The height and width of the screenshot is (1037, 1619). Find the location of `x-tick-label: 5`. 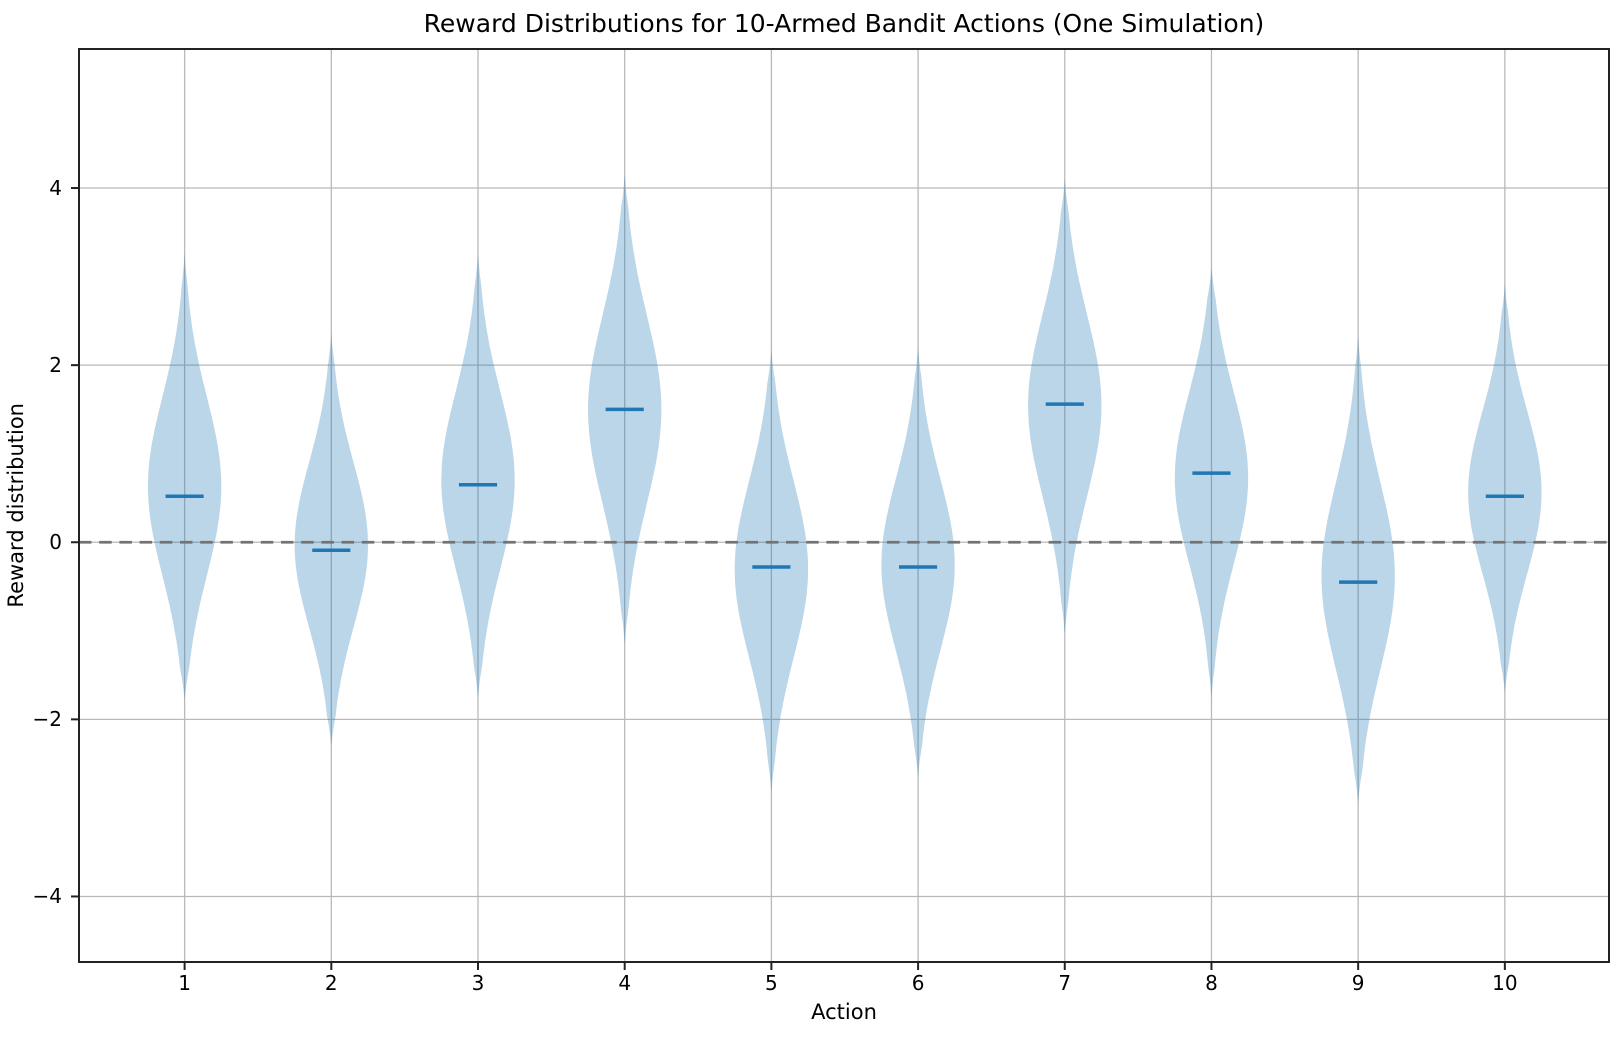

x-tick-label: 5 is located at coordinates (771, 983).